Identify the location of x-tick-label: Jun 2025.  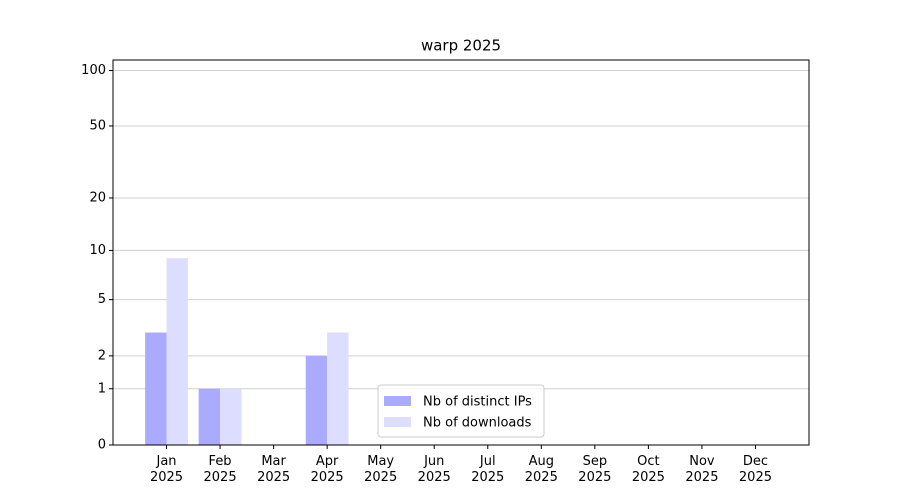
(434, 469).